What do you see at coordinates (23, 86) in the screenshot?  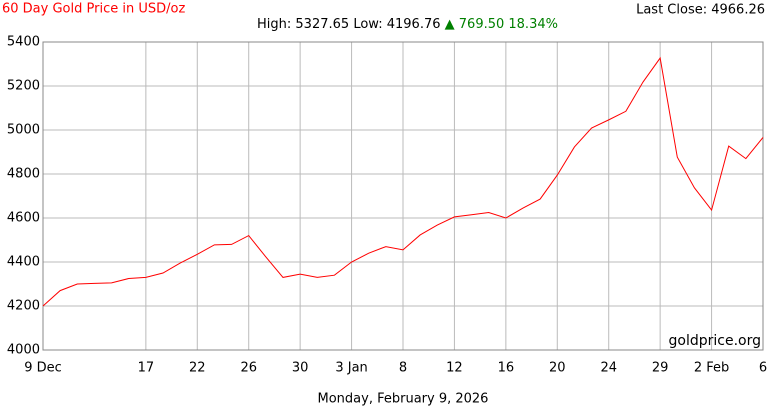 I see `y-tick-label: 5200` at bounding box center [23, 86].